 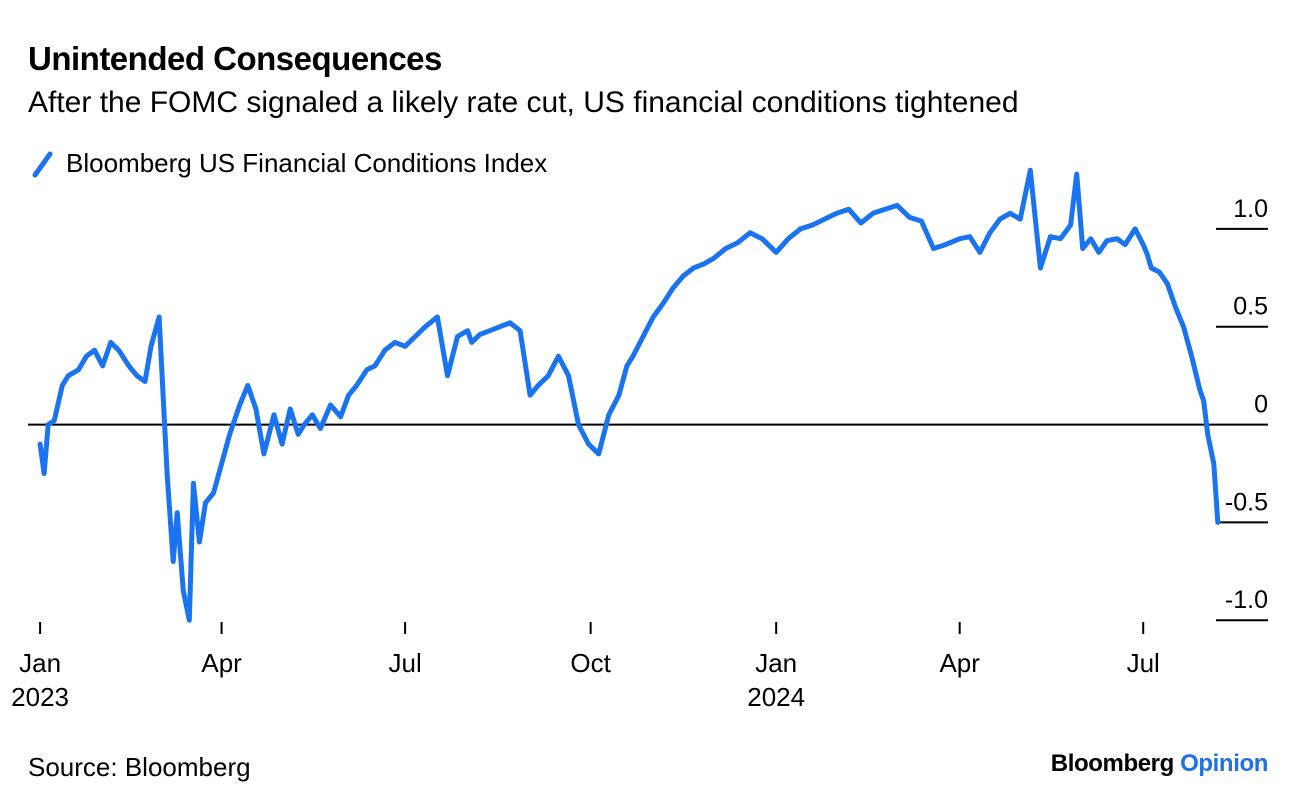 I want to click on source-note: Source: Bloomberg, so click(x=139, y=767).